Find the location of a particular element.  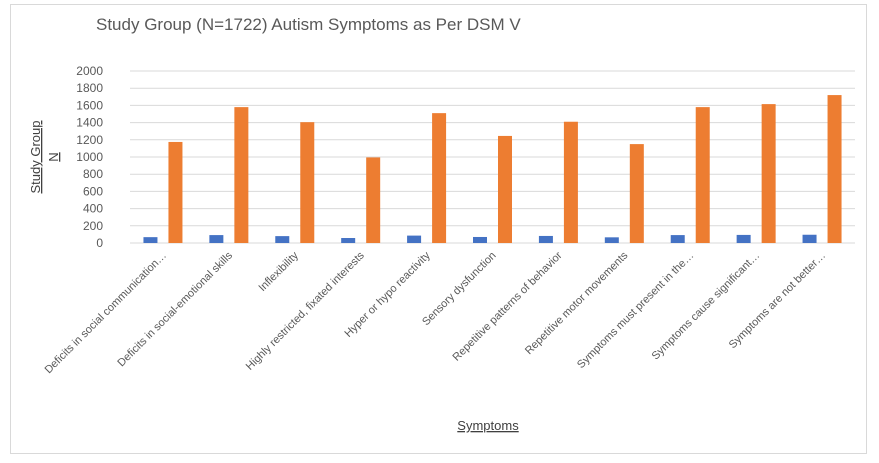

x-axis-label: Symptoms is located at coordinates (488, 425).